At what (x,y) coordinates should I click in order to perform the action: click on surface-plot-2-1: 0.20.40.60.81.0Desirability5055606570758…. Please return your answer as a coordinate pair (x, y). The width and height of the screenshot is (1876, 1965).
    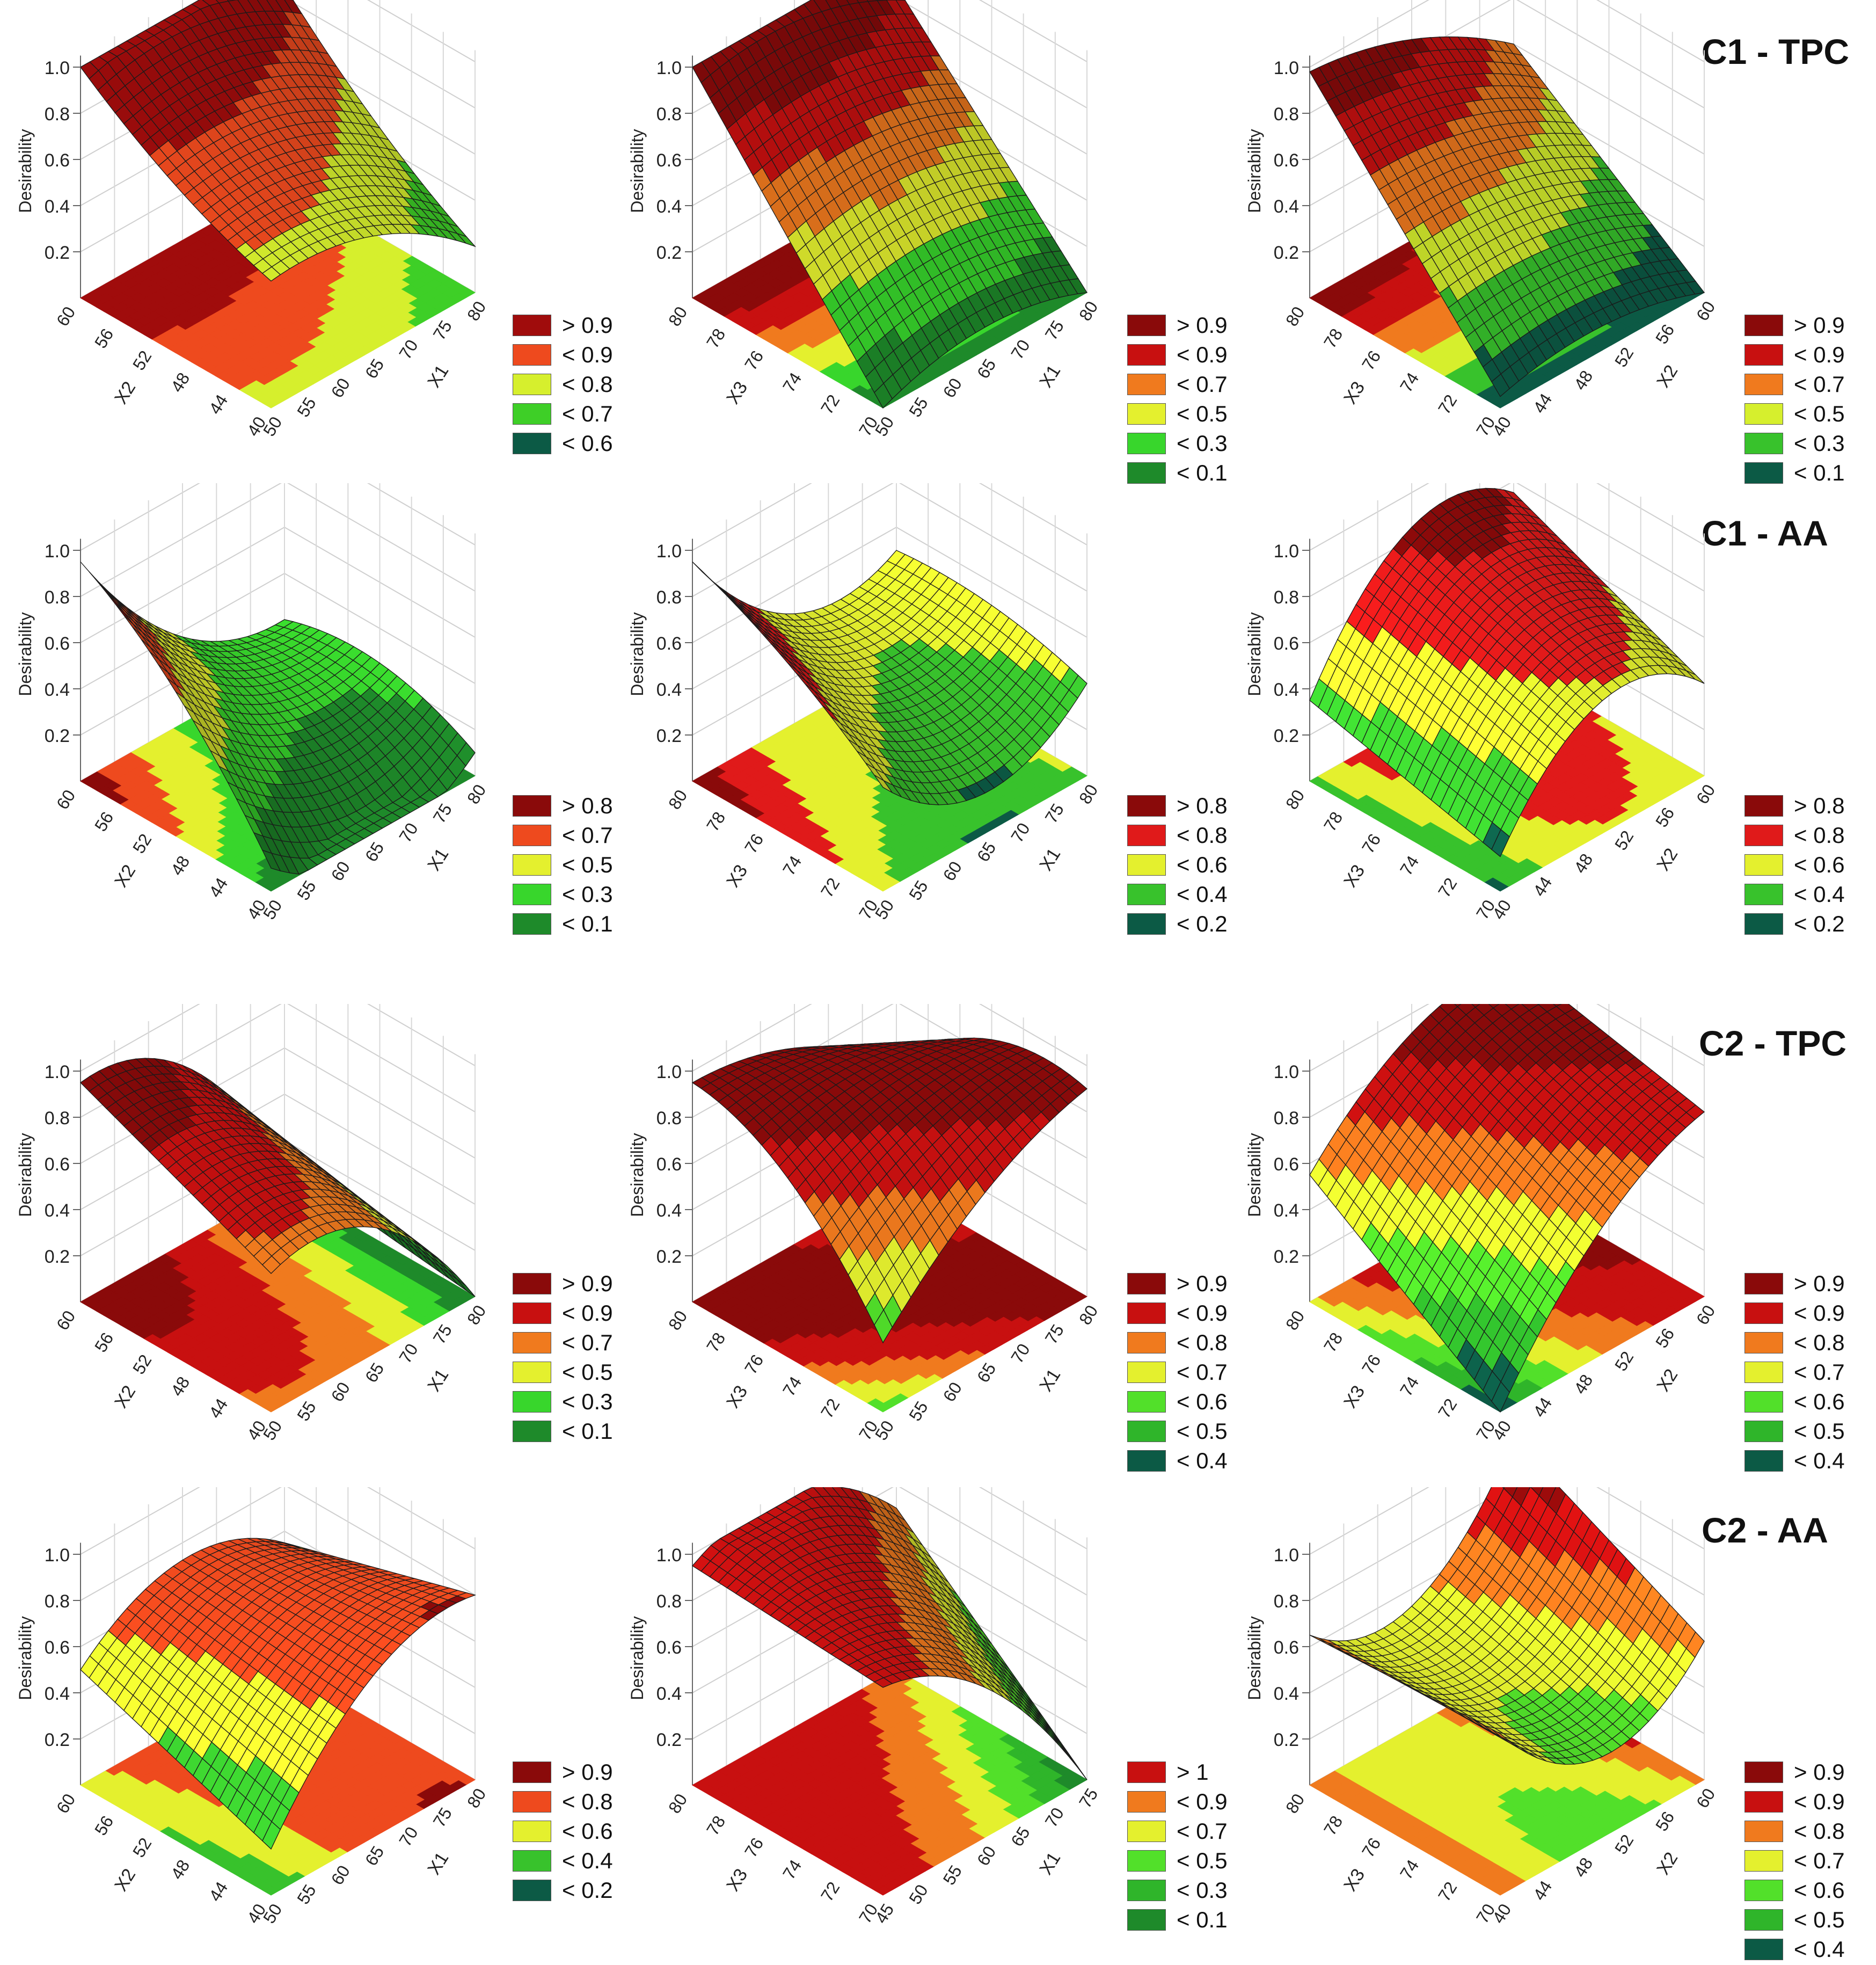
    Looking at the image, I should click on (268, 719).